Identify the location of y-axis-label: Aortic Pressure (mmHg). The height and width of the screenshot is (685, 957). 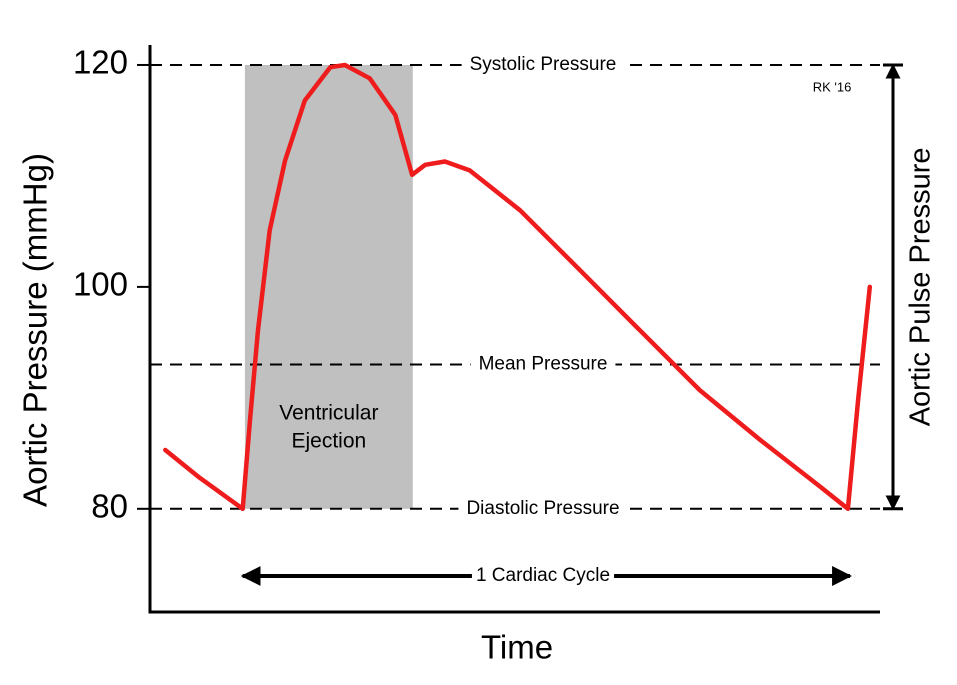
(35, 330).